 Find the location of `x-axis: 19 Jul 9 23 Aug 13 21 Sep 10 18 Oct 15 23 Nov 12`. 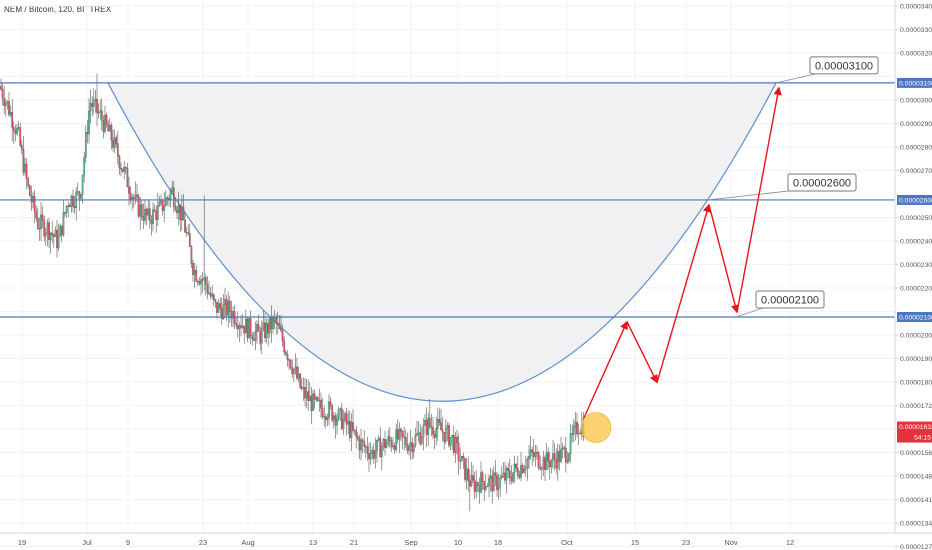

x-axis: 19 Jul 9 23 Aug 13 21 Sep 10 18 Oct 15 23 Nov 12 is located at coordinates (466, 539).